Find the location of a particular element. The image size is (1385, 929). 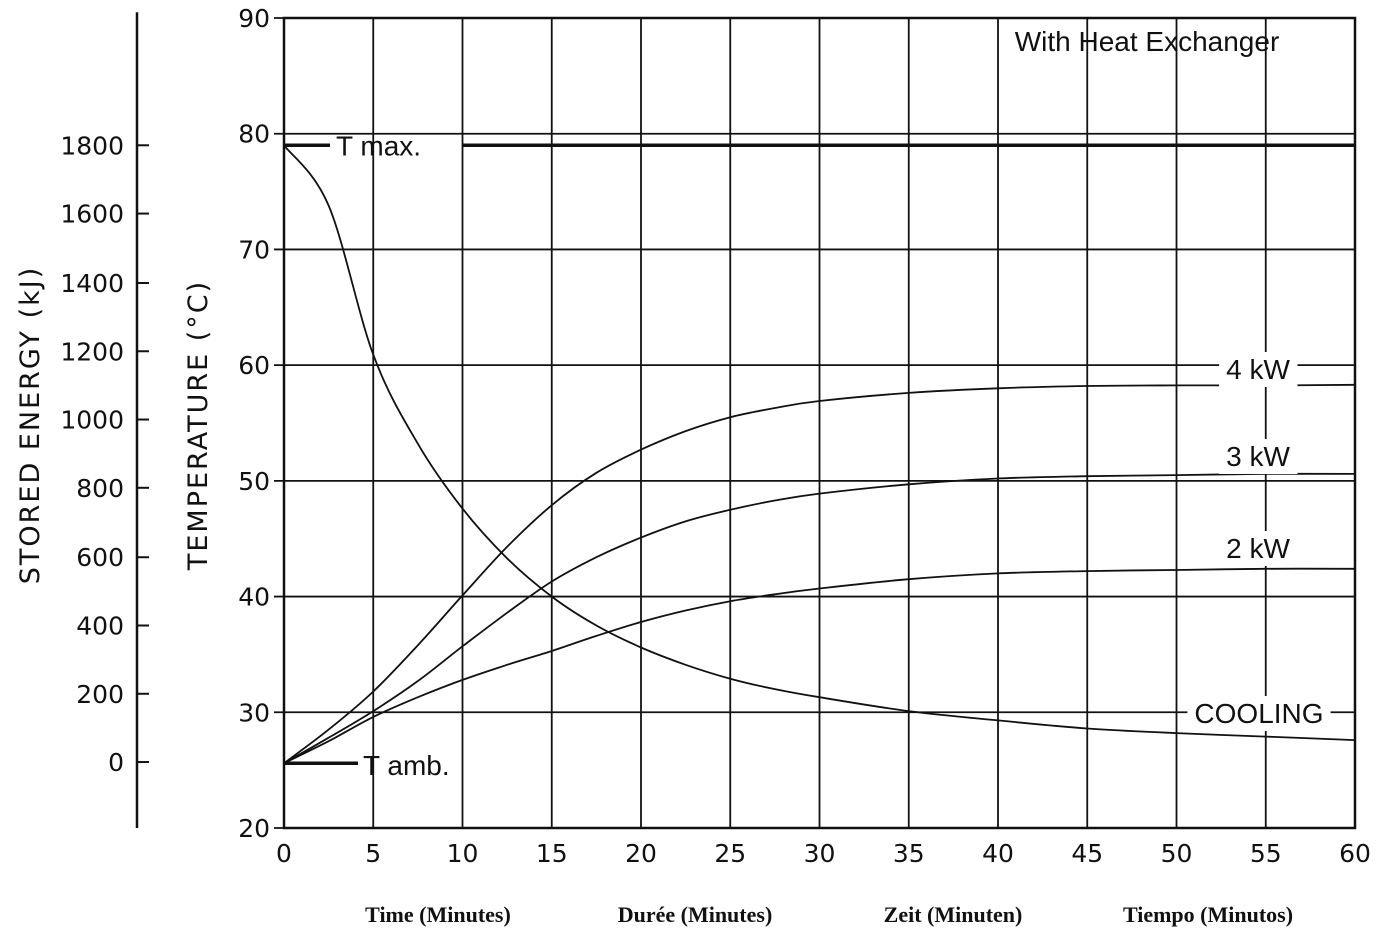

energy-tick-label: 1400 is located at coordinates (92, 283).